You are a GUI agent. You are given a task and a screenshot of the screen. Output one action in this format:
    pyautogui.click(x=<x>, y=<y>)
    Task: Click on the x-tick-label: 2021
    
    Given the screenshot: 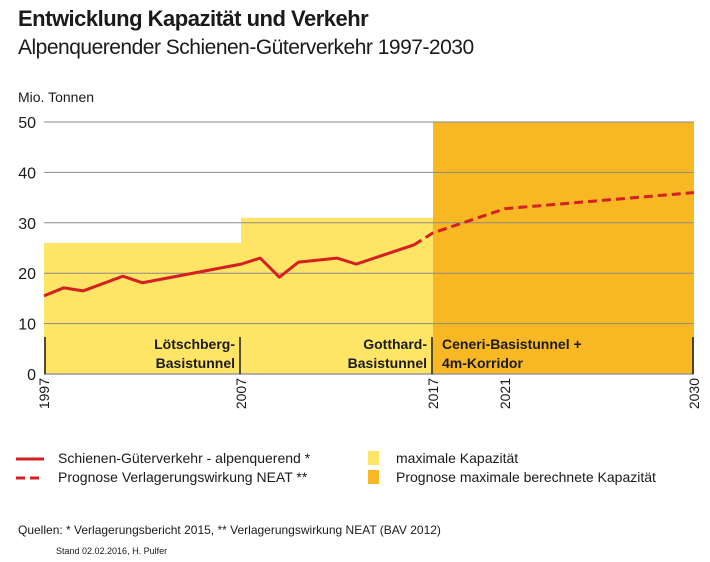 What is the action you would take?
    pyautogui.click(x=505, y=393)
    